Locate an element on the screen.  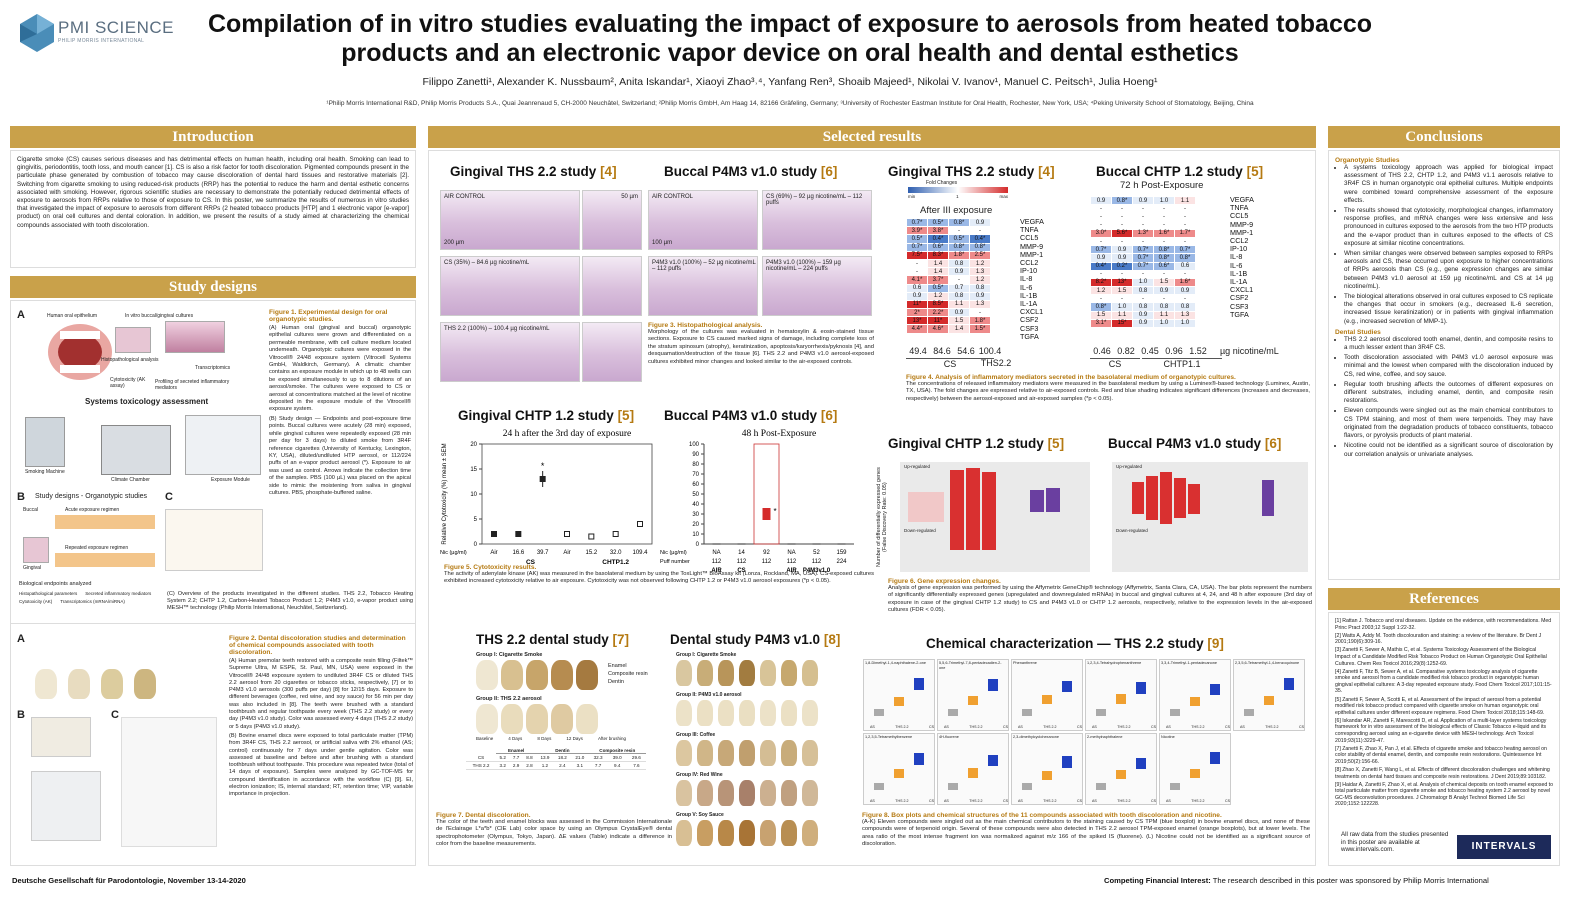
panel-label-a2: A is located at coordinates (21, 639).